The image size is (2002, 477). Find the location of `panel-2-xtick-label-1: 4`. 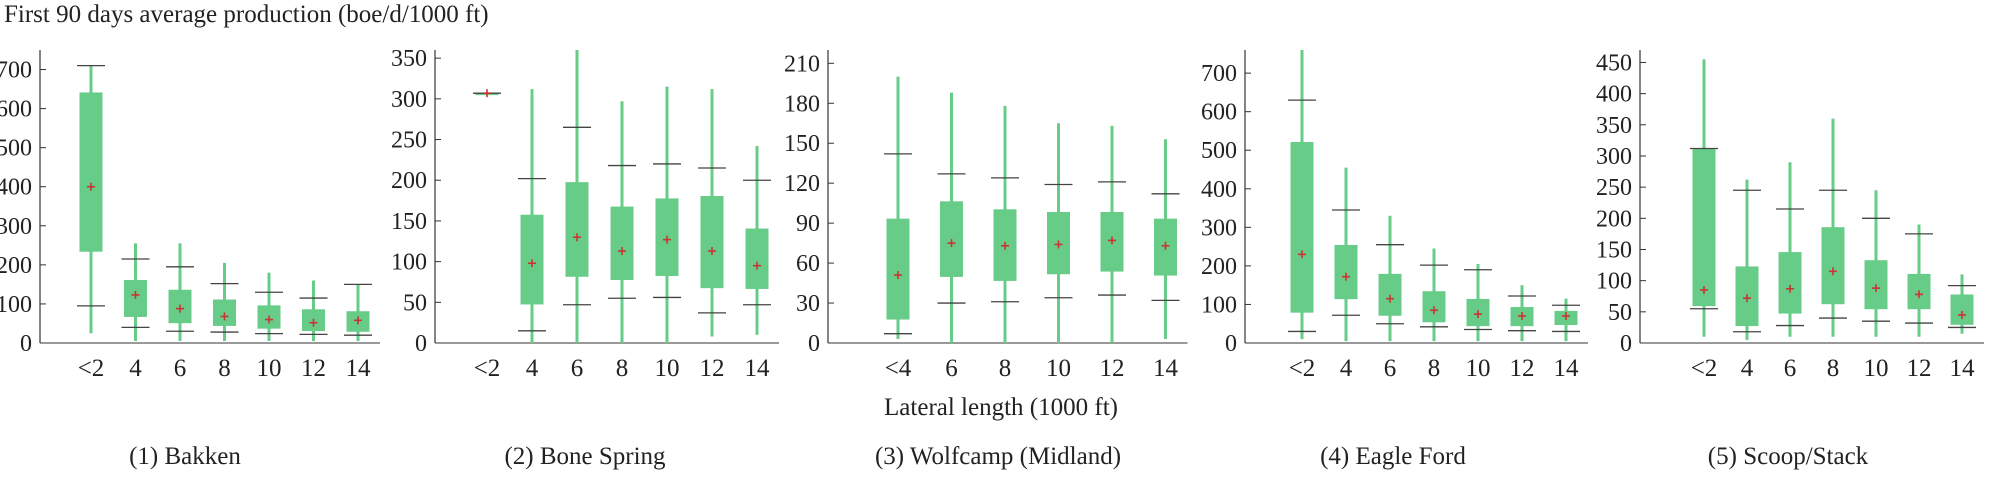

panel-2-xtick-label-1: 4 is located at coordinates (532, 368).